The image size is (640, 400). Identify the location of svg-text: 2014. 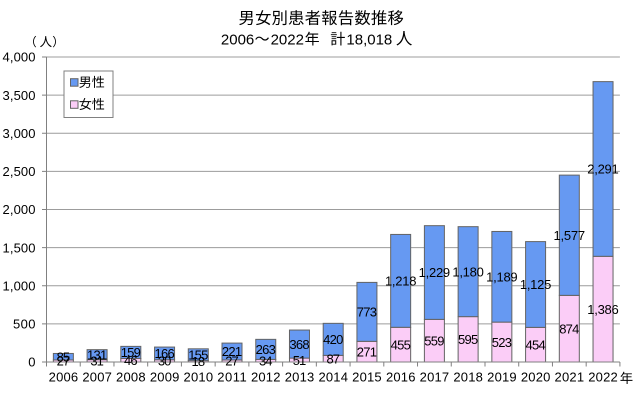
(333, 377).